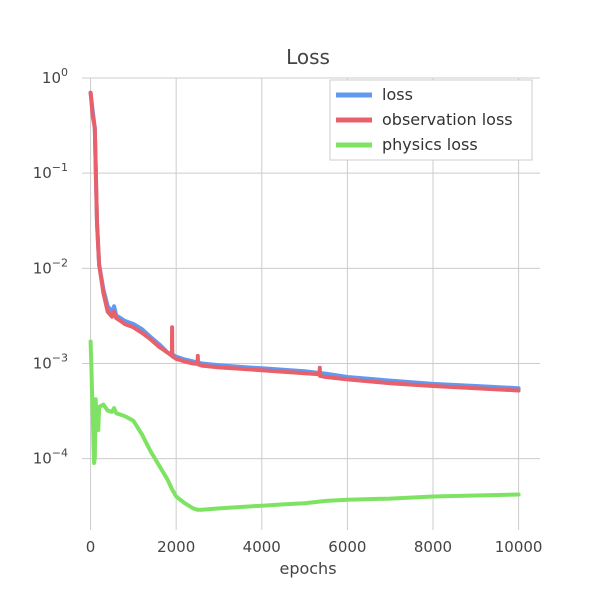  What do you see at coordinates (91, 547) in the screenshot?
I see `x-tick-label: 0` at bounding box center [91, 547].